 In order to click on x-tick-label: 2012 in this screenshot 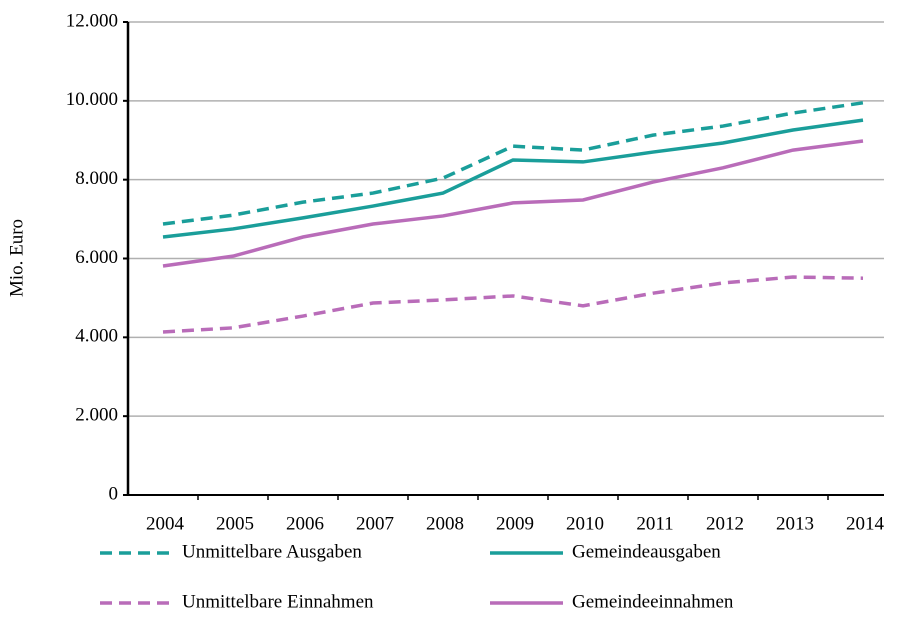, I will do `click(725, 523)`.